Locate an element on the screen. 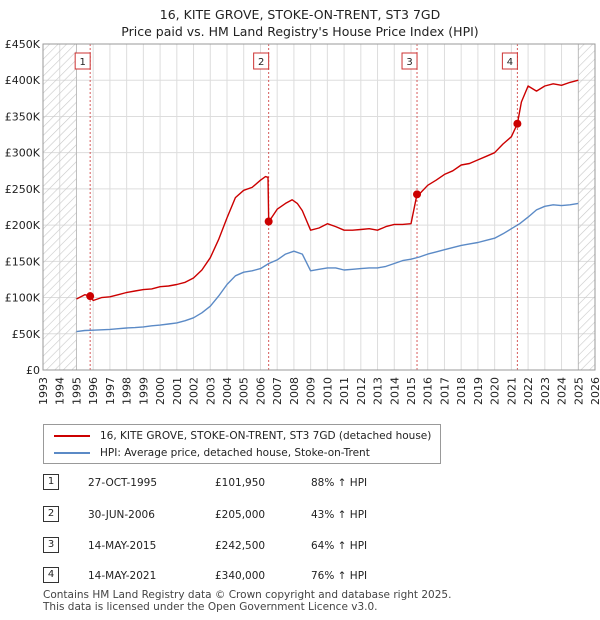 Image resolution: width=600 pixels, height=620 pixels. x-tick-label: 1998 is located at coordinates (127, 391).